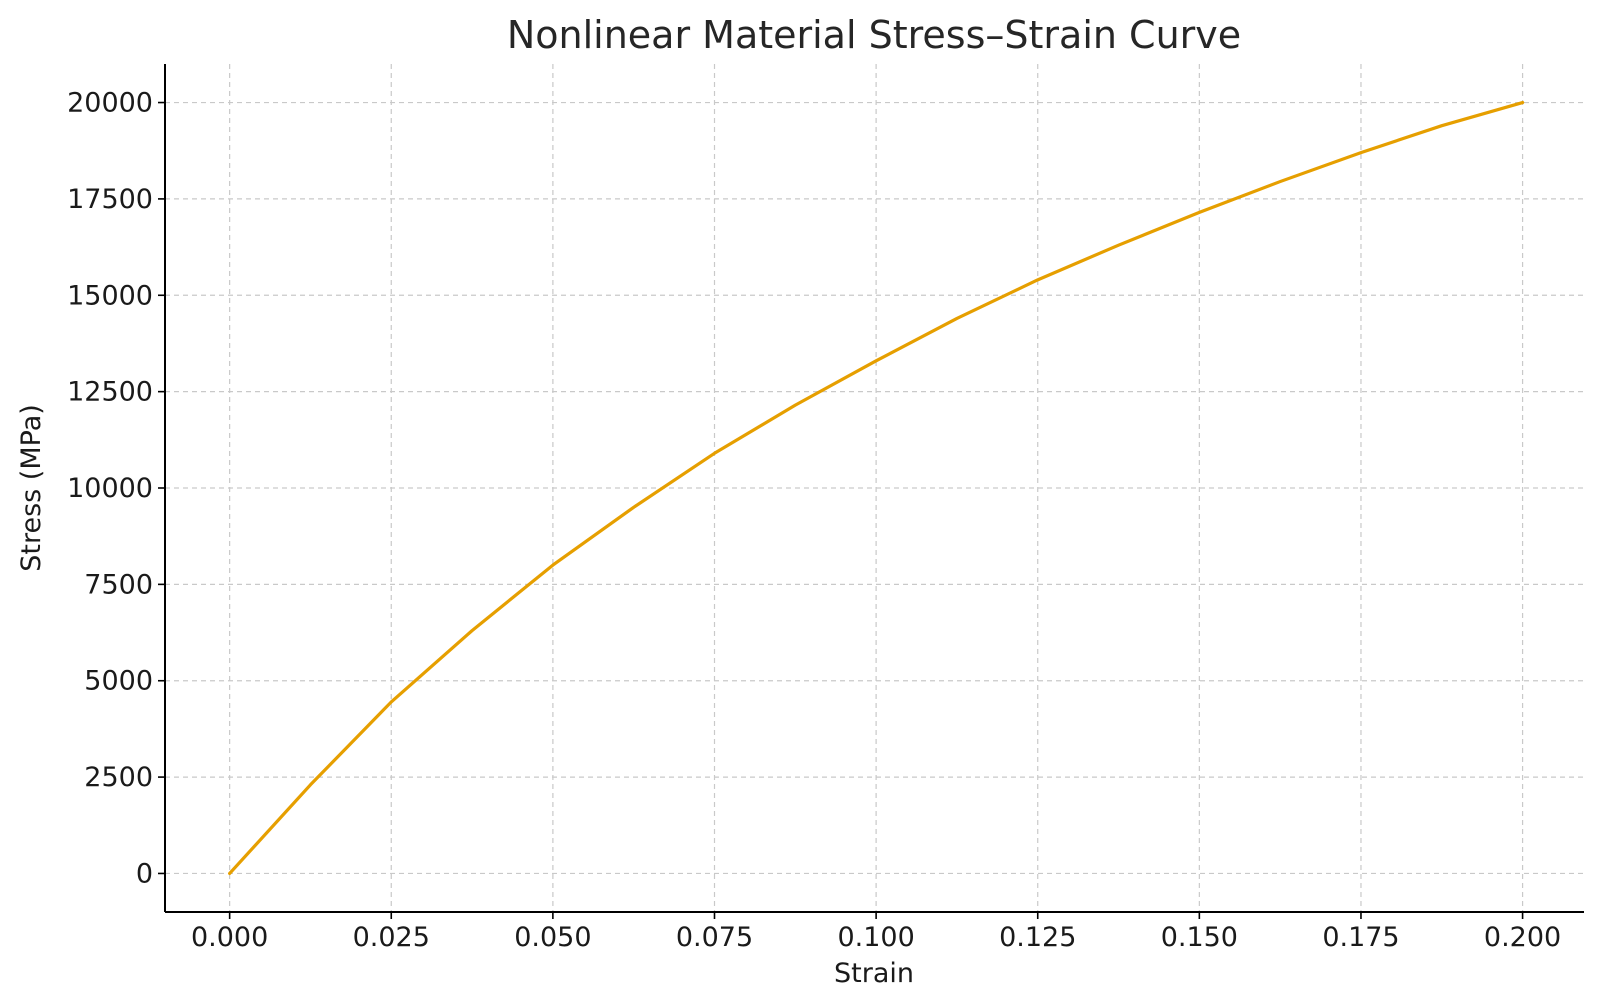 The height and width of the screenshot is (1007, 1600). Describe the element at coordinates (1037, 937) in the screenshot. I see `x-tick-label: 0.125` at that location.